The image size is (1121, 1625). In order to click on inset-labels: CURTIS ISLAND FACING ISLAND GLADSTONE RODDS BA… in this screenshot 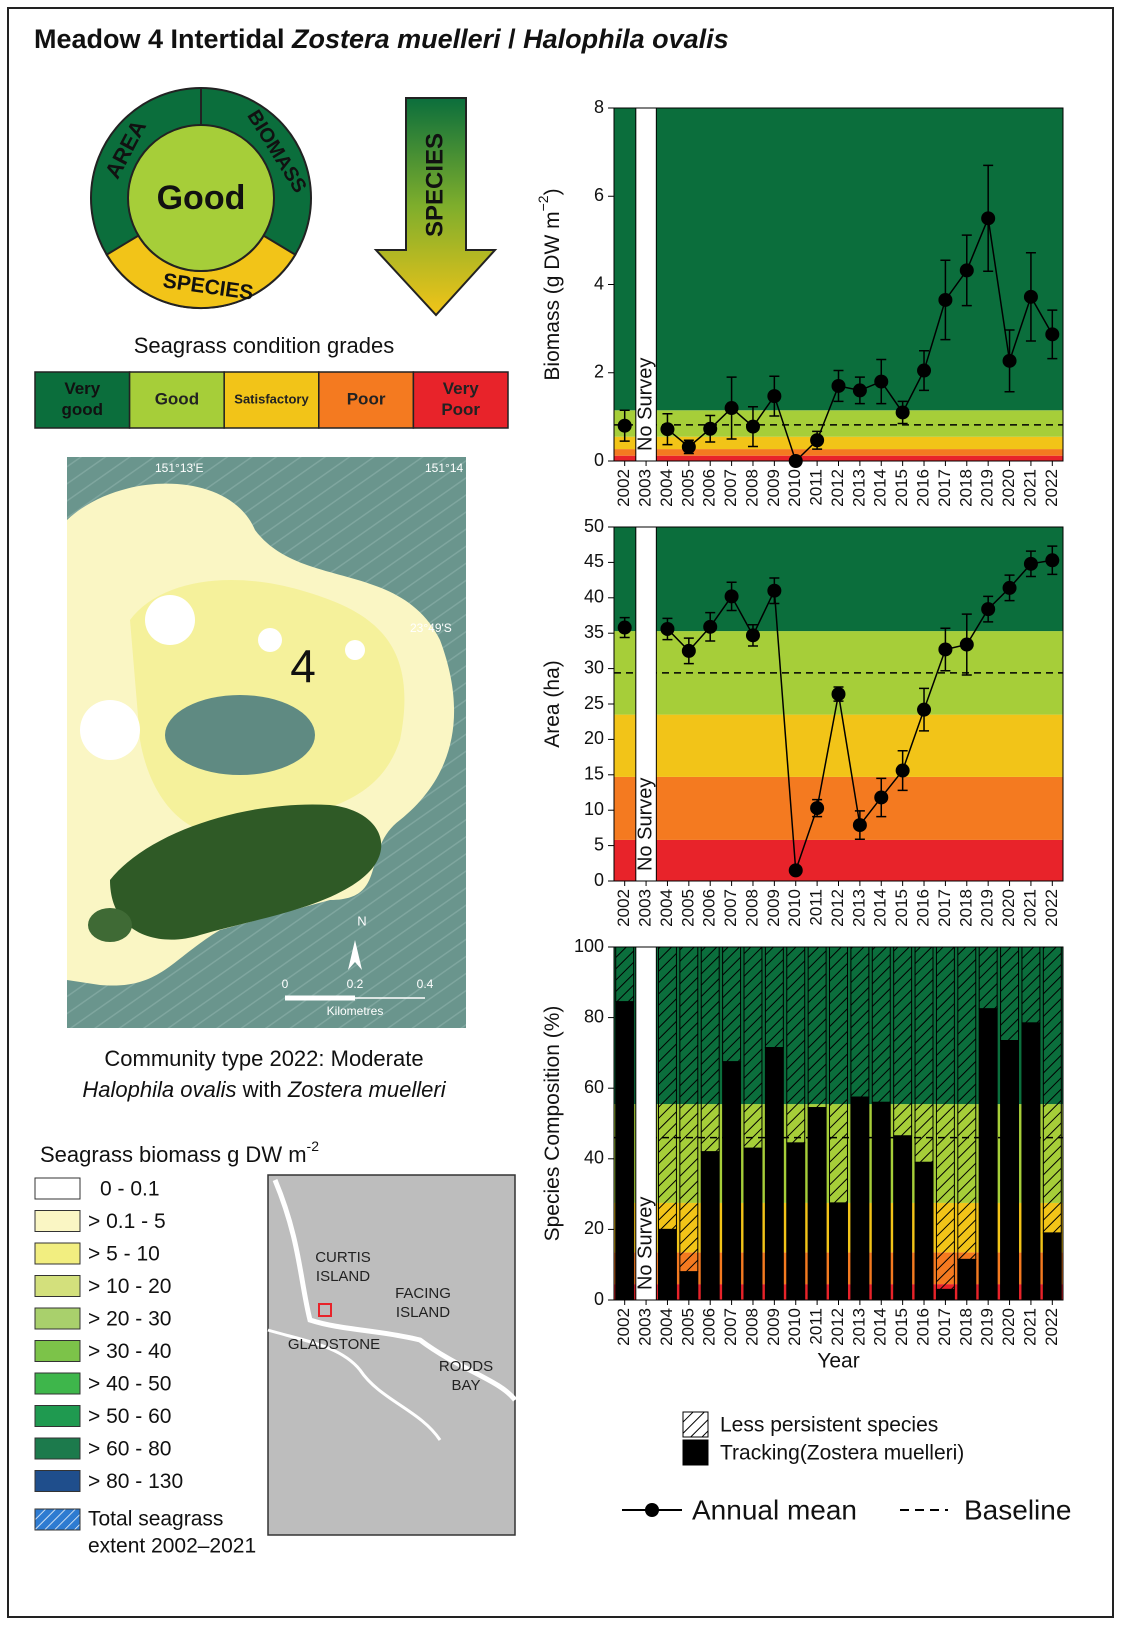, I will do `click(390, 1321)`.